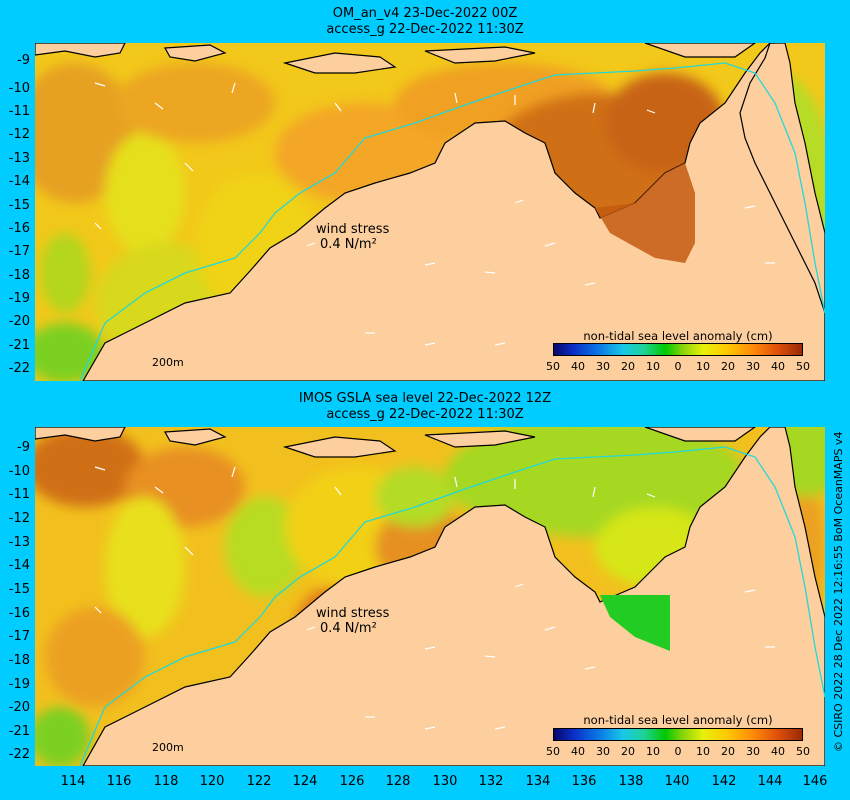  I want to click on panel1-subtitle: access_g 22-Dec-2022 11:30Z, so click(425, 29).